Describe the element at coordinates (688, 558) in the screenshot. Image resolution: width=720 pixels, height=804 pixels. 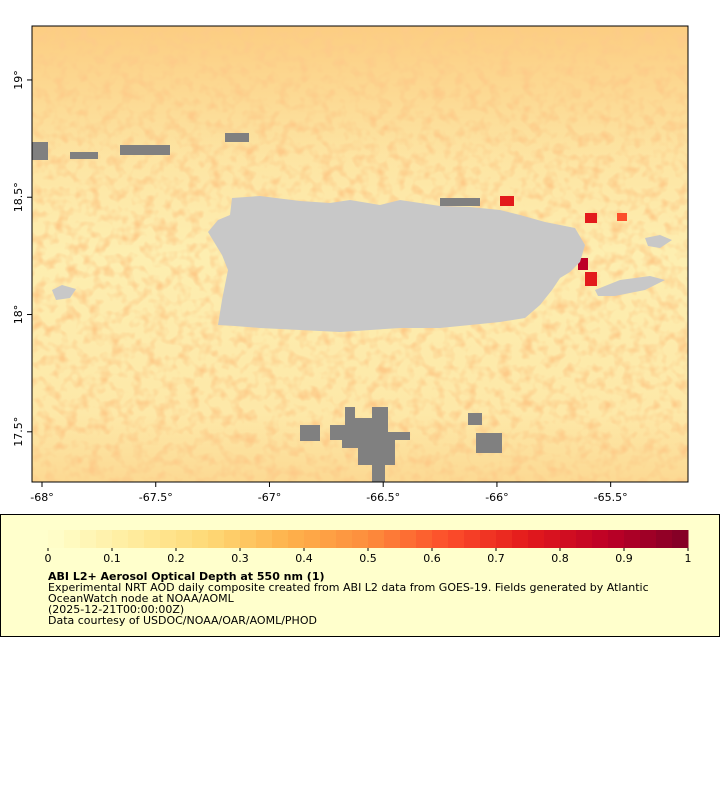
I see `colorbar-tick-label: 1` at that location.